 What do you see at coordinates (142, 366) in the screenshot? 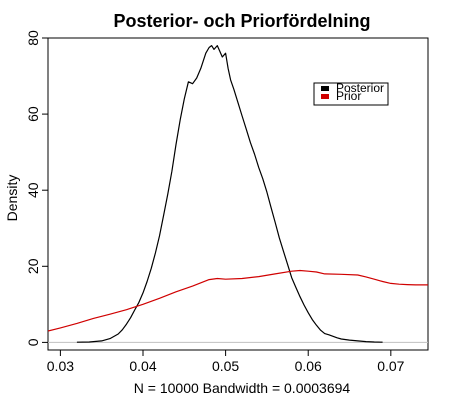
I see `x-tick-label: 0.04` at bounding box center [142, 366].